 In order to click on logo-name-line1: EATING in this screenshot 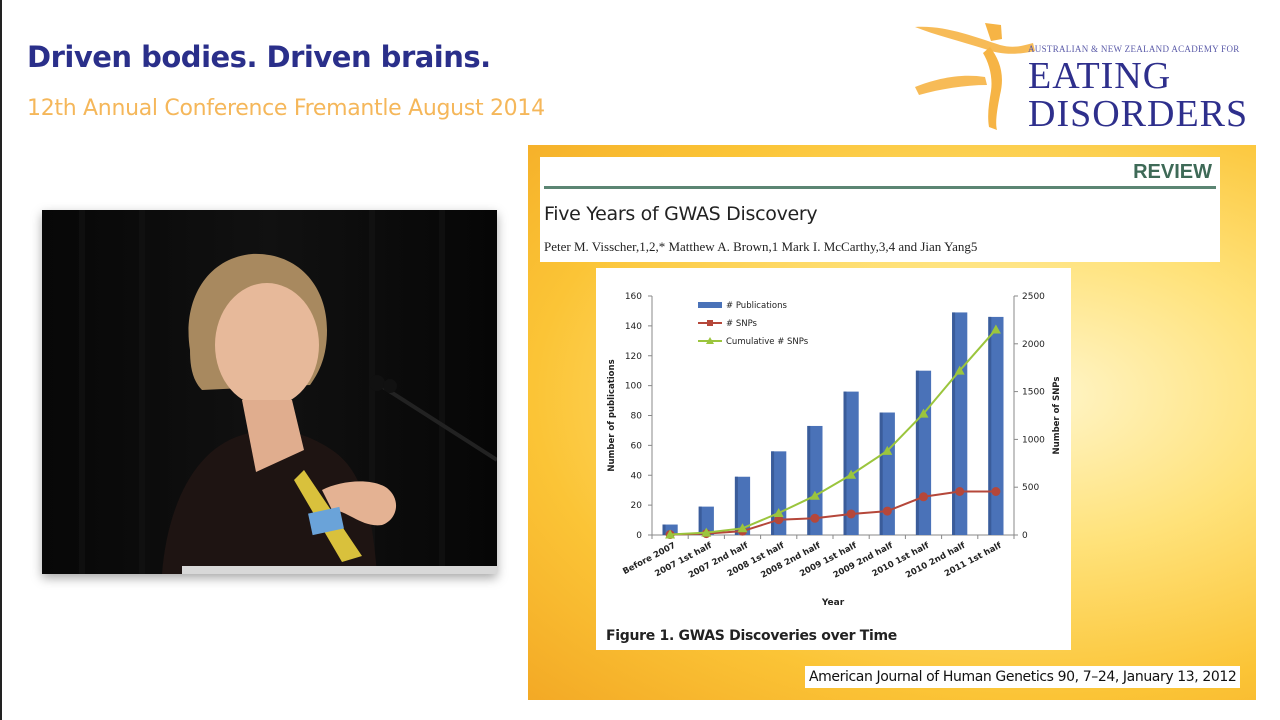, I will do `click(1100, 76)`.